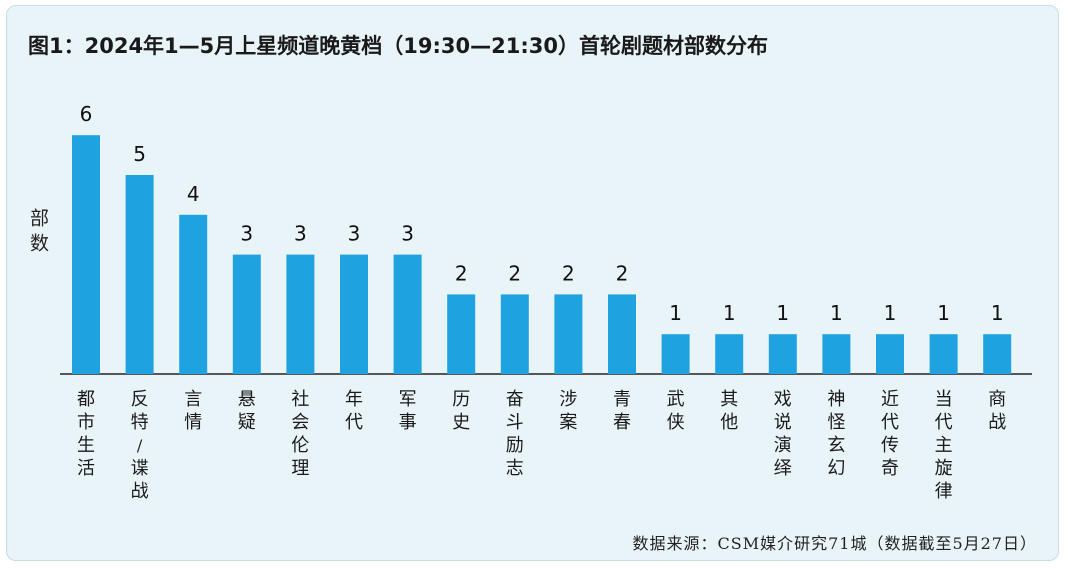  What do you see at coordinates (836, 422) in the screenshot?
I see `category-label-14-char-1: 怪` at bounding box center [836, 422].